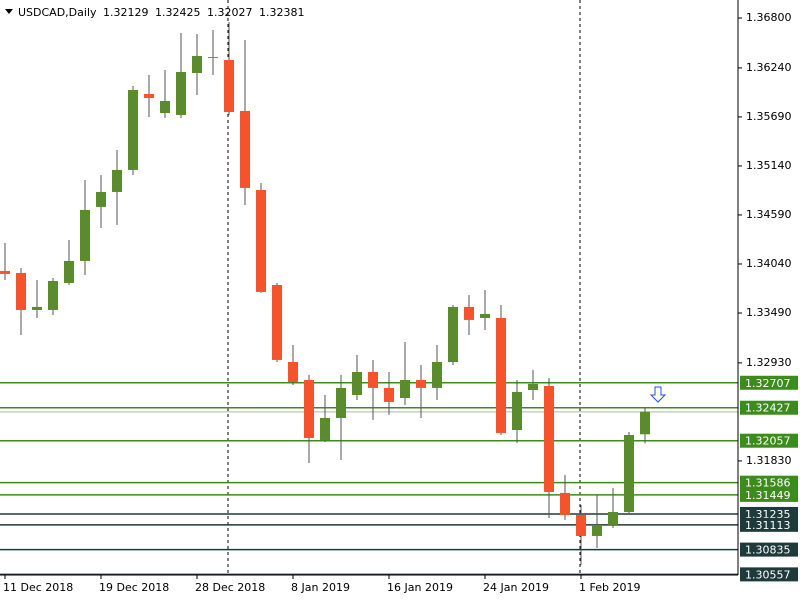  What do you see at coordinates (769, 165) in the screenshot?
I see `y-tick-label: 1.35140` at bounding box center [769, 165].